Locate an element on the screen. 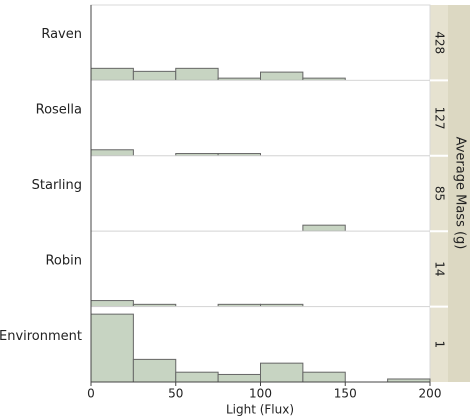 This screenshot has height=420, width=474. strip-title: Average Mass (g) is located at coordinates (460, 193).